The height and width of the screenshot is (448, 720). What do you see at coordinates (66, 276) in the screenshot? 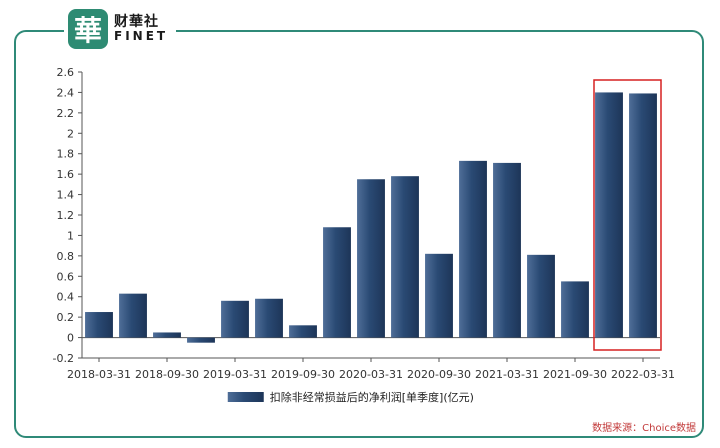
I see `y-tick-label: 0.6` at bounding box center [66, 276].